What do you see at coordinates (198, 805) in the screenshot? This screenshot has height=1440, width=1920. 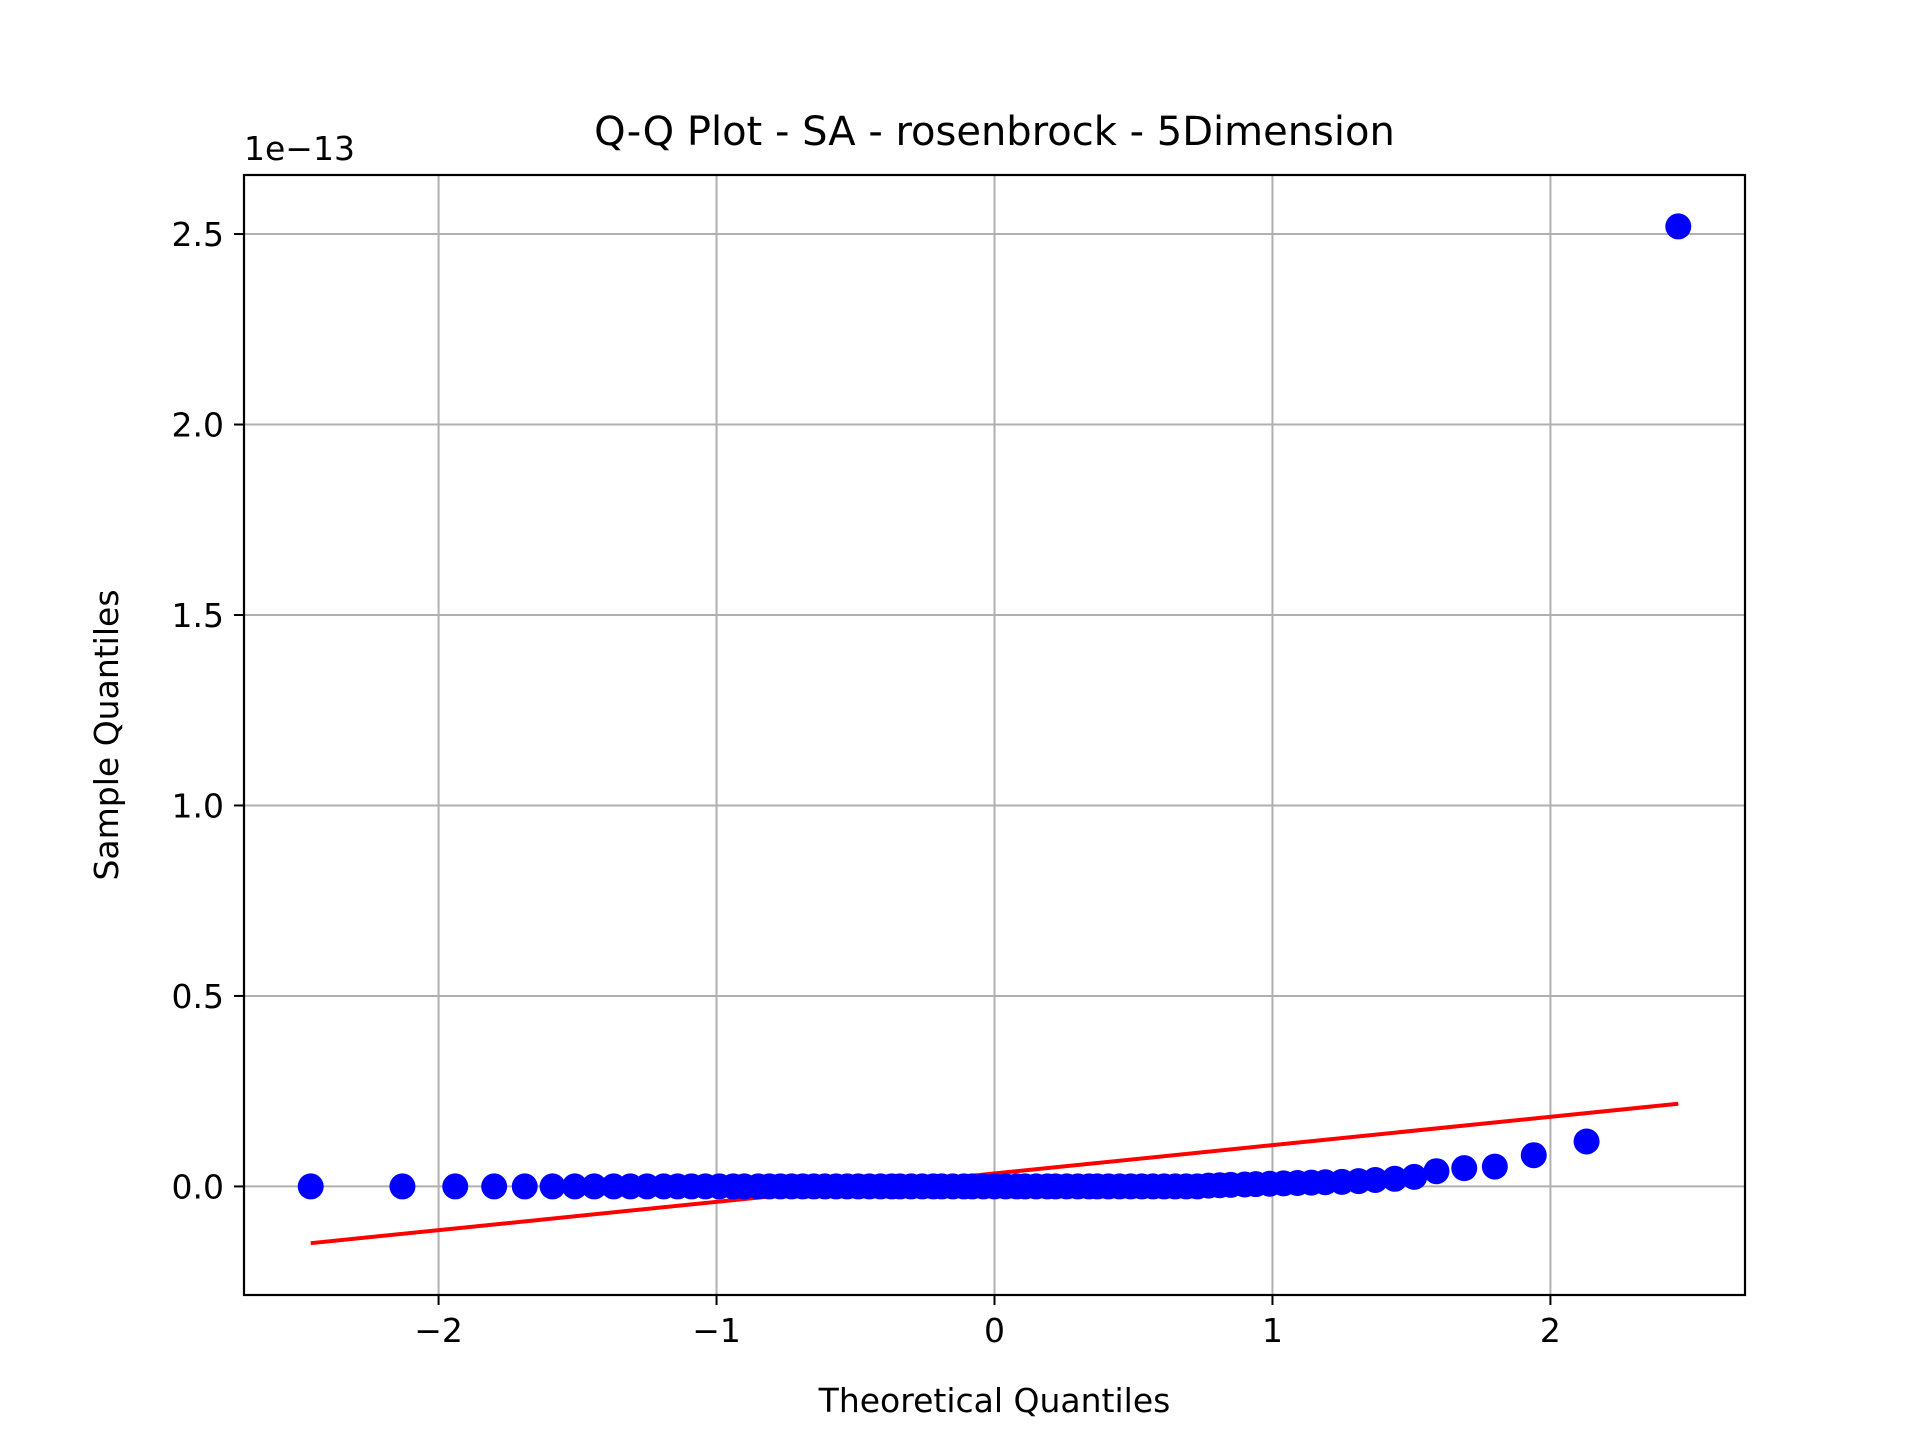 I see `y-tick-label: 1.0` at bounding box center [198, 805].